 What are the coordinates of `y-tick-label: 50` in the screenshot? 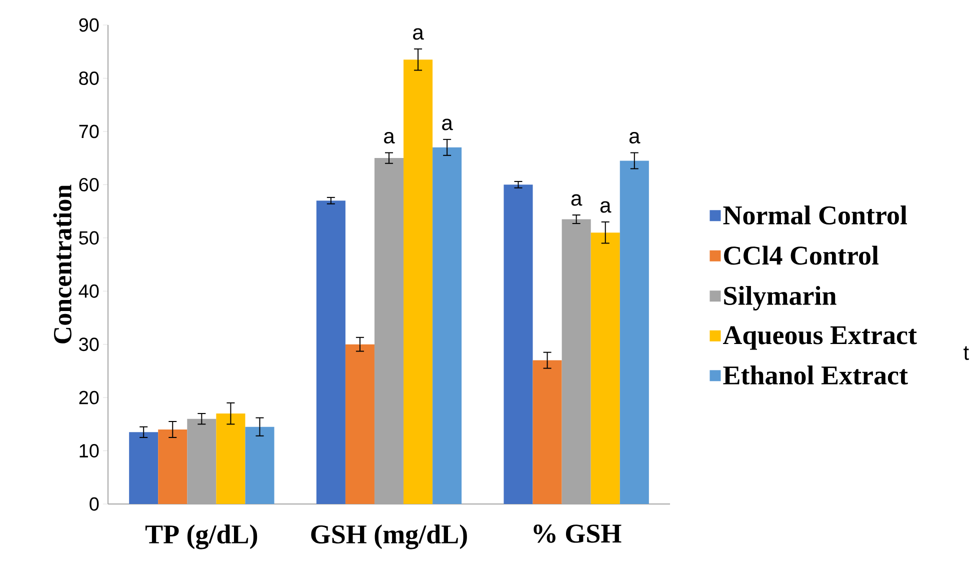 It's located at (89, 238).